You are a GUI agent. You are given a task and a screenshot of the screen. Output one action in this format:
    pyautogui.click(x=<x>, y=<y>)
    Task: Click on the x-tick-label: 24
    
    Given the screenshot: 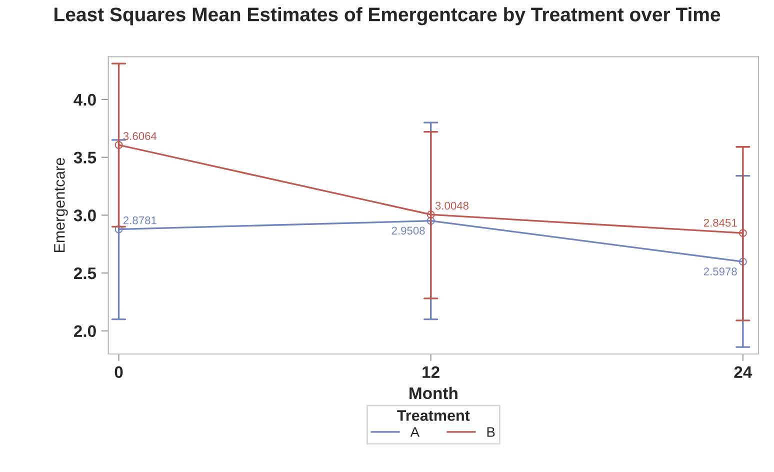 What is the action you would take?
    pyautogui.click(x=743, y=372)
    